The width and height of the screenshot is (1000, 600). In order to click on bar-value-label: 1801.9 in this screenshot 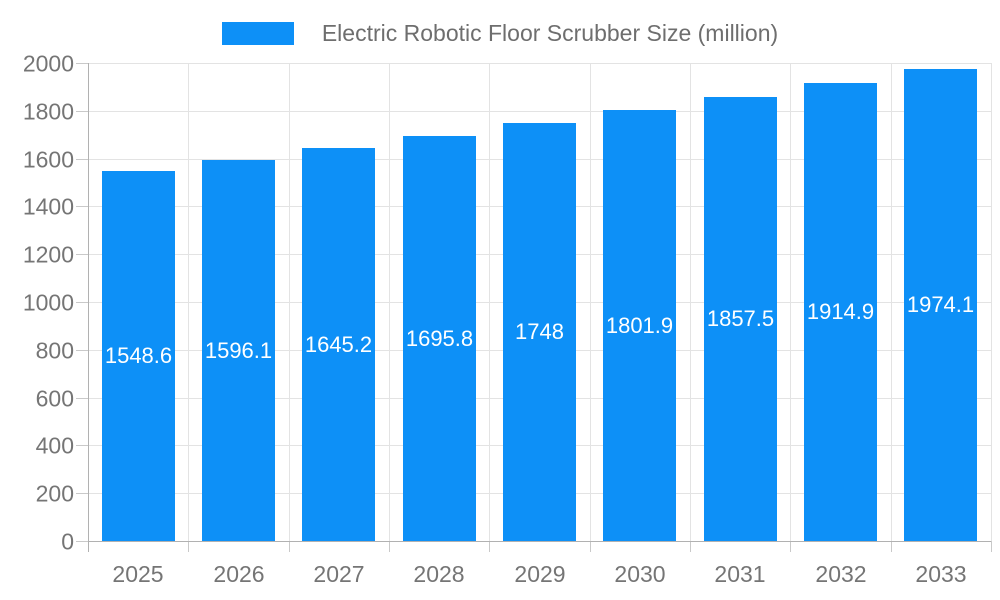, I will do `click(639, 325)`.